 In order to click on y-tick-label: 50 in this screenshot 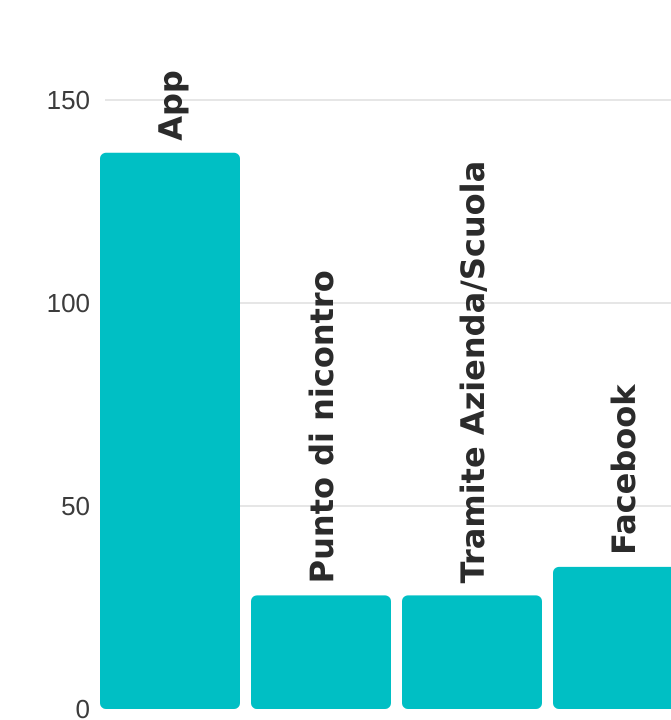, I will do `click(75, 506)`.